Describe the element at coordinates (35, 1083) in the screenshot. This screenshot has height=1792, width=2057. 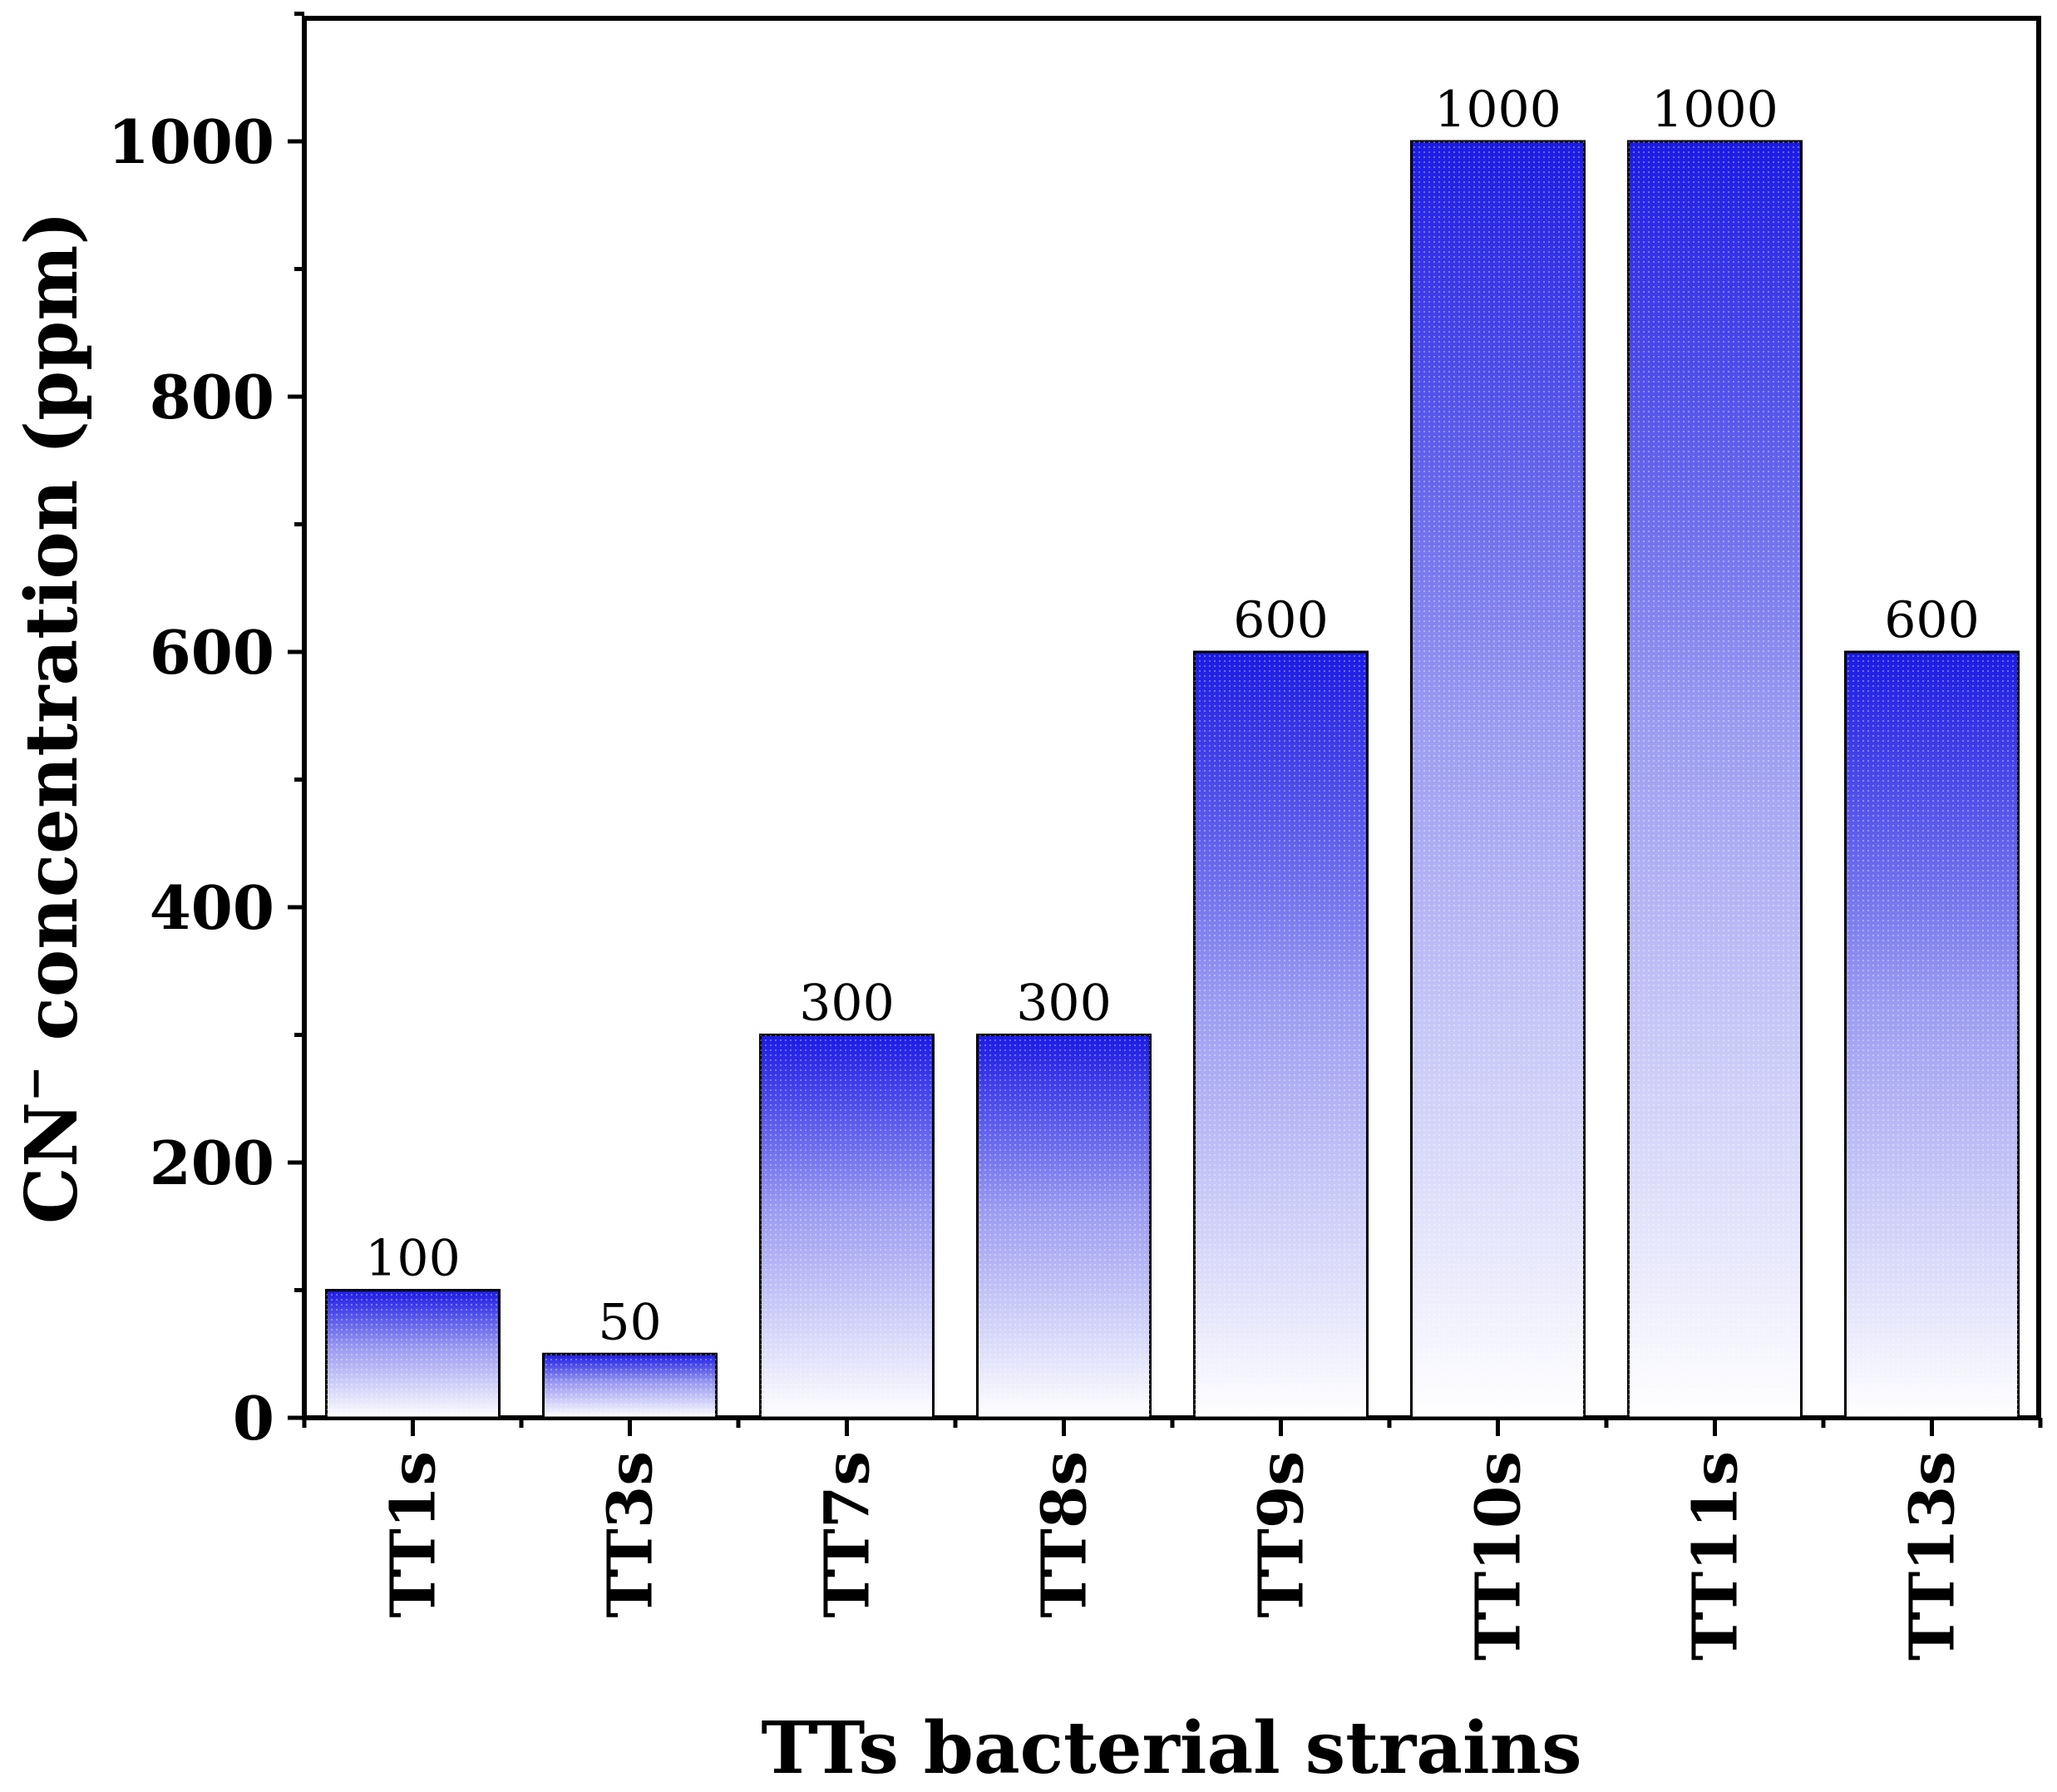
I see `y-axis-title-superscript: −` at that location.